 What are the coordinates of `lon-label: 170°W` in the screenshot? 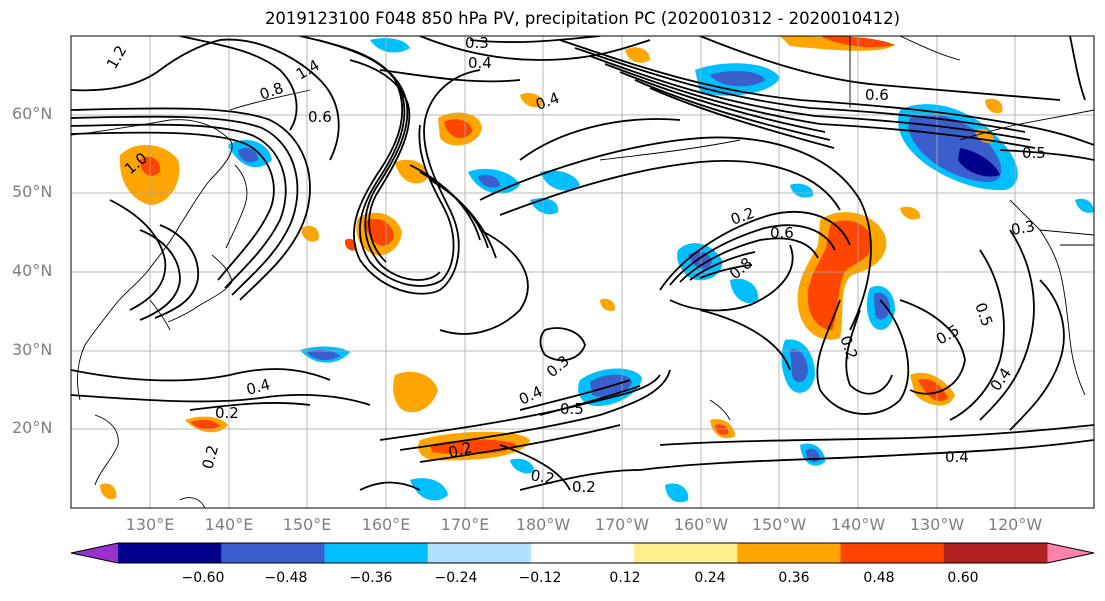 It's located at (622, 524).